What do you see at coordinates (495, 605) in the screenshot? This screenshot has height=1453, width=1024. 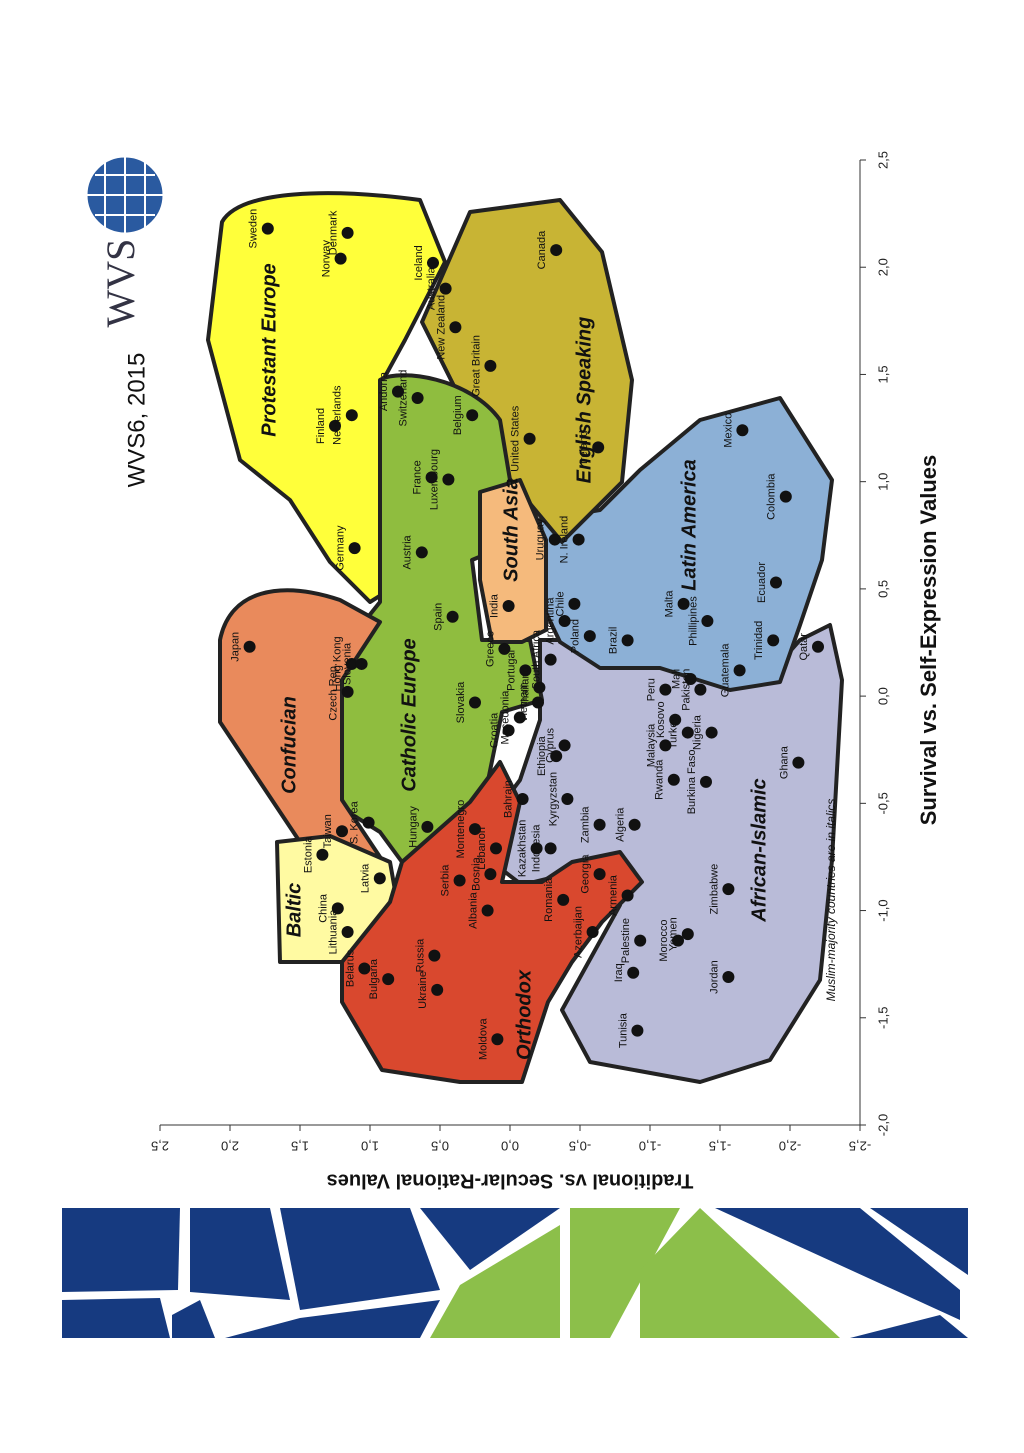 I see `point-label: India` at bounding box center [495, 605].